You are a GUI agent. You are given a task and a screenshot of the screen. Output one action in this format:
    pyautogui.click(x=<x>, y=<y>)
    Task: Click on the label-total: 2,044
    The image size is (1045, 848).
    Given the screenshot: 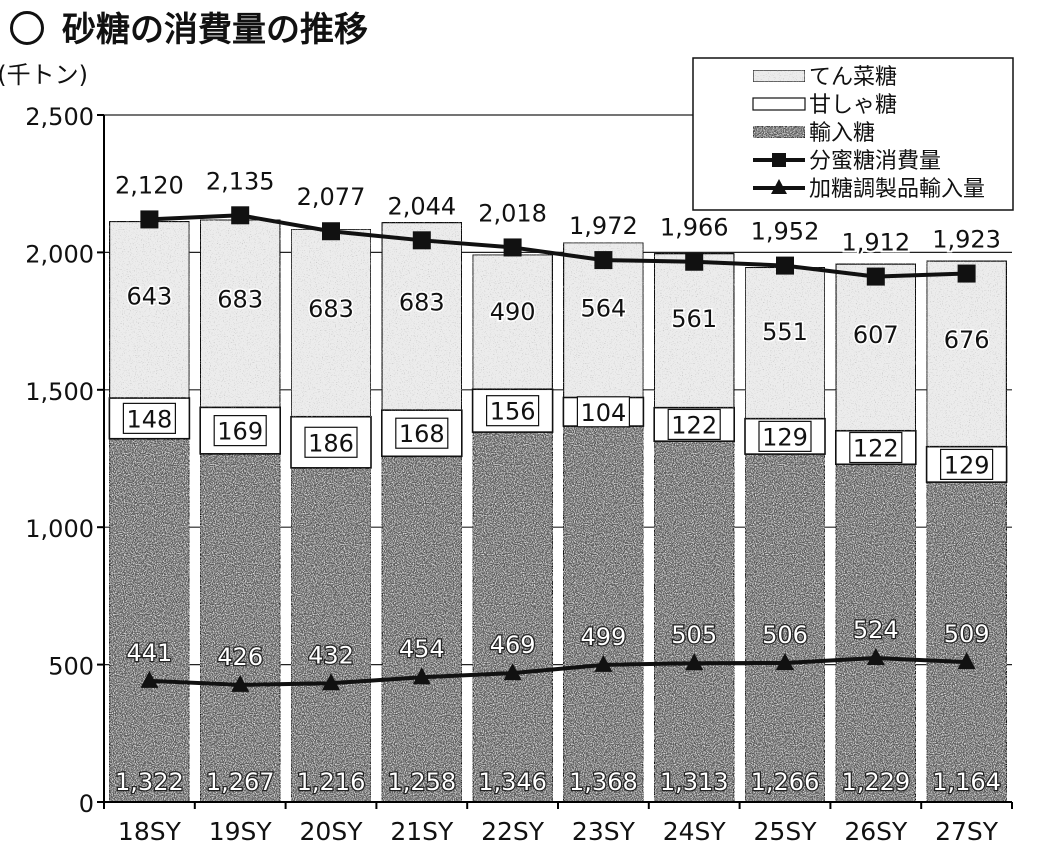 What is the action you would take?
    pyautogui.click(x=421, y=206)
    